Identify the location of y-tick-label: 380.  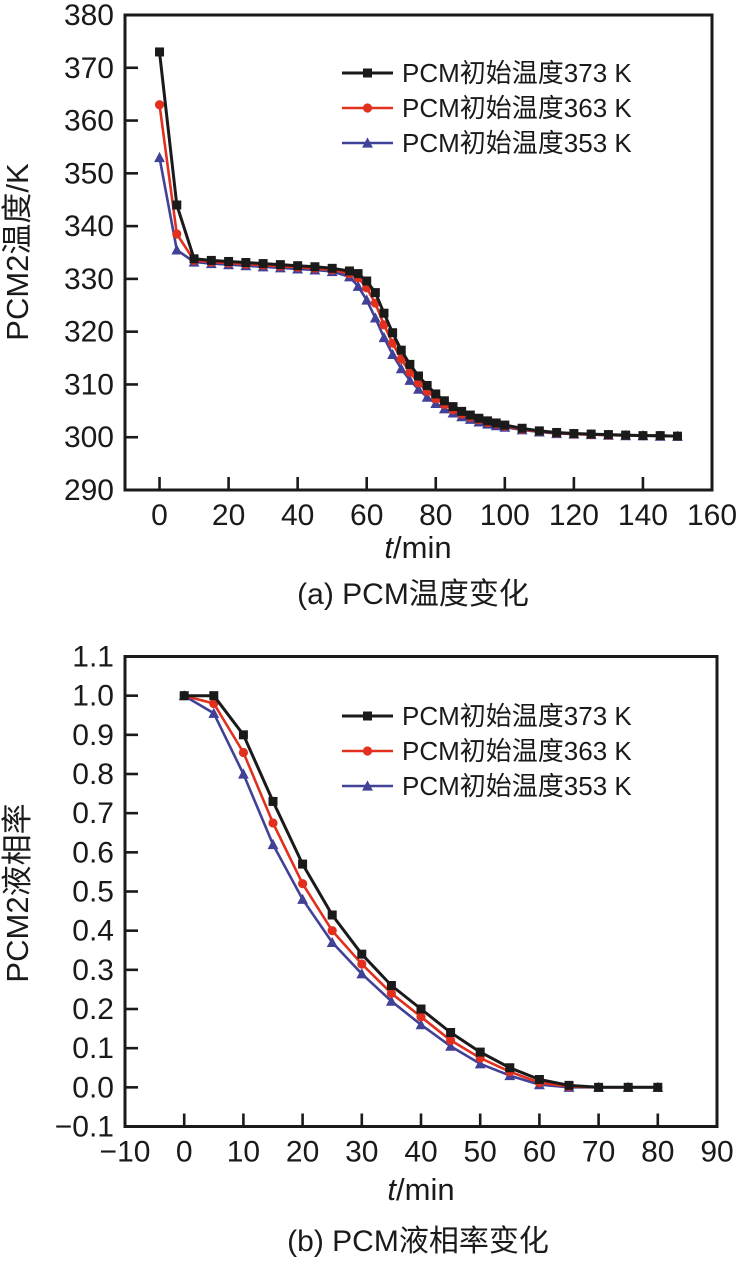
(89, 16).